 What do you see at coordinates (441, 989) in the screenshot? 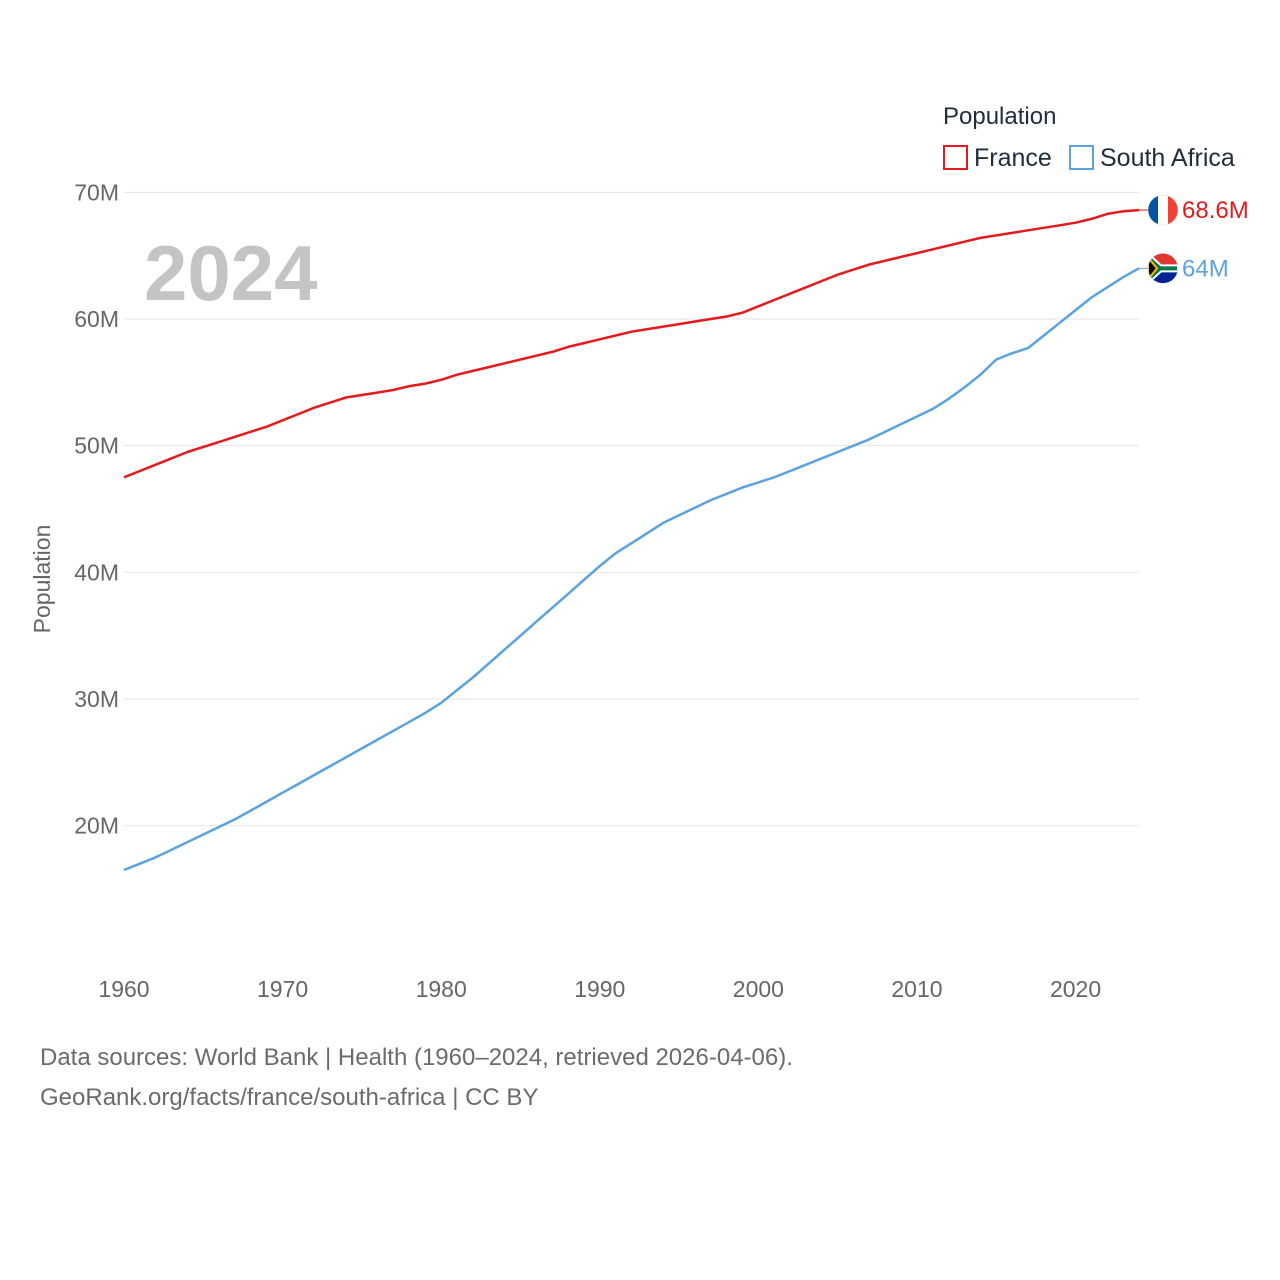
I see `x-tick-label: 1980` at bounding box center [441, 989].